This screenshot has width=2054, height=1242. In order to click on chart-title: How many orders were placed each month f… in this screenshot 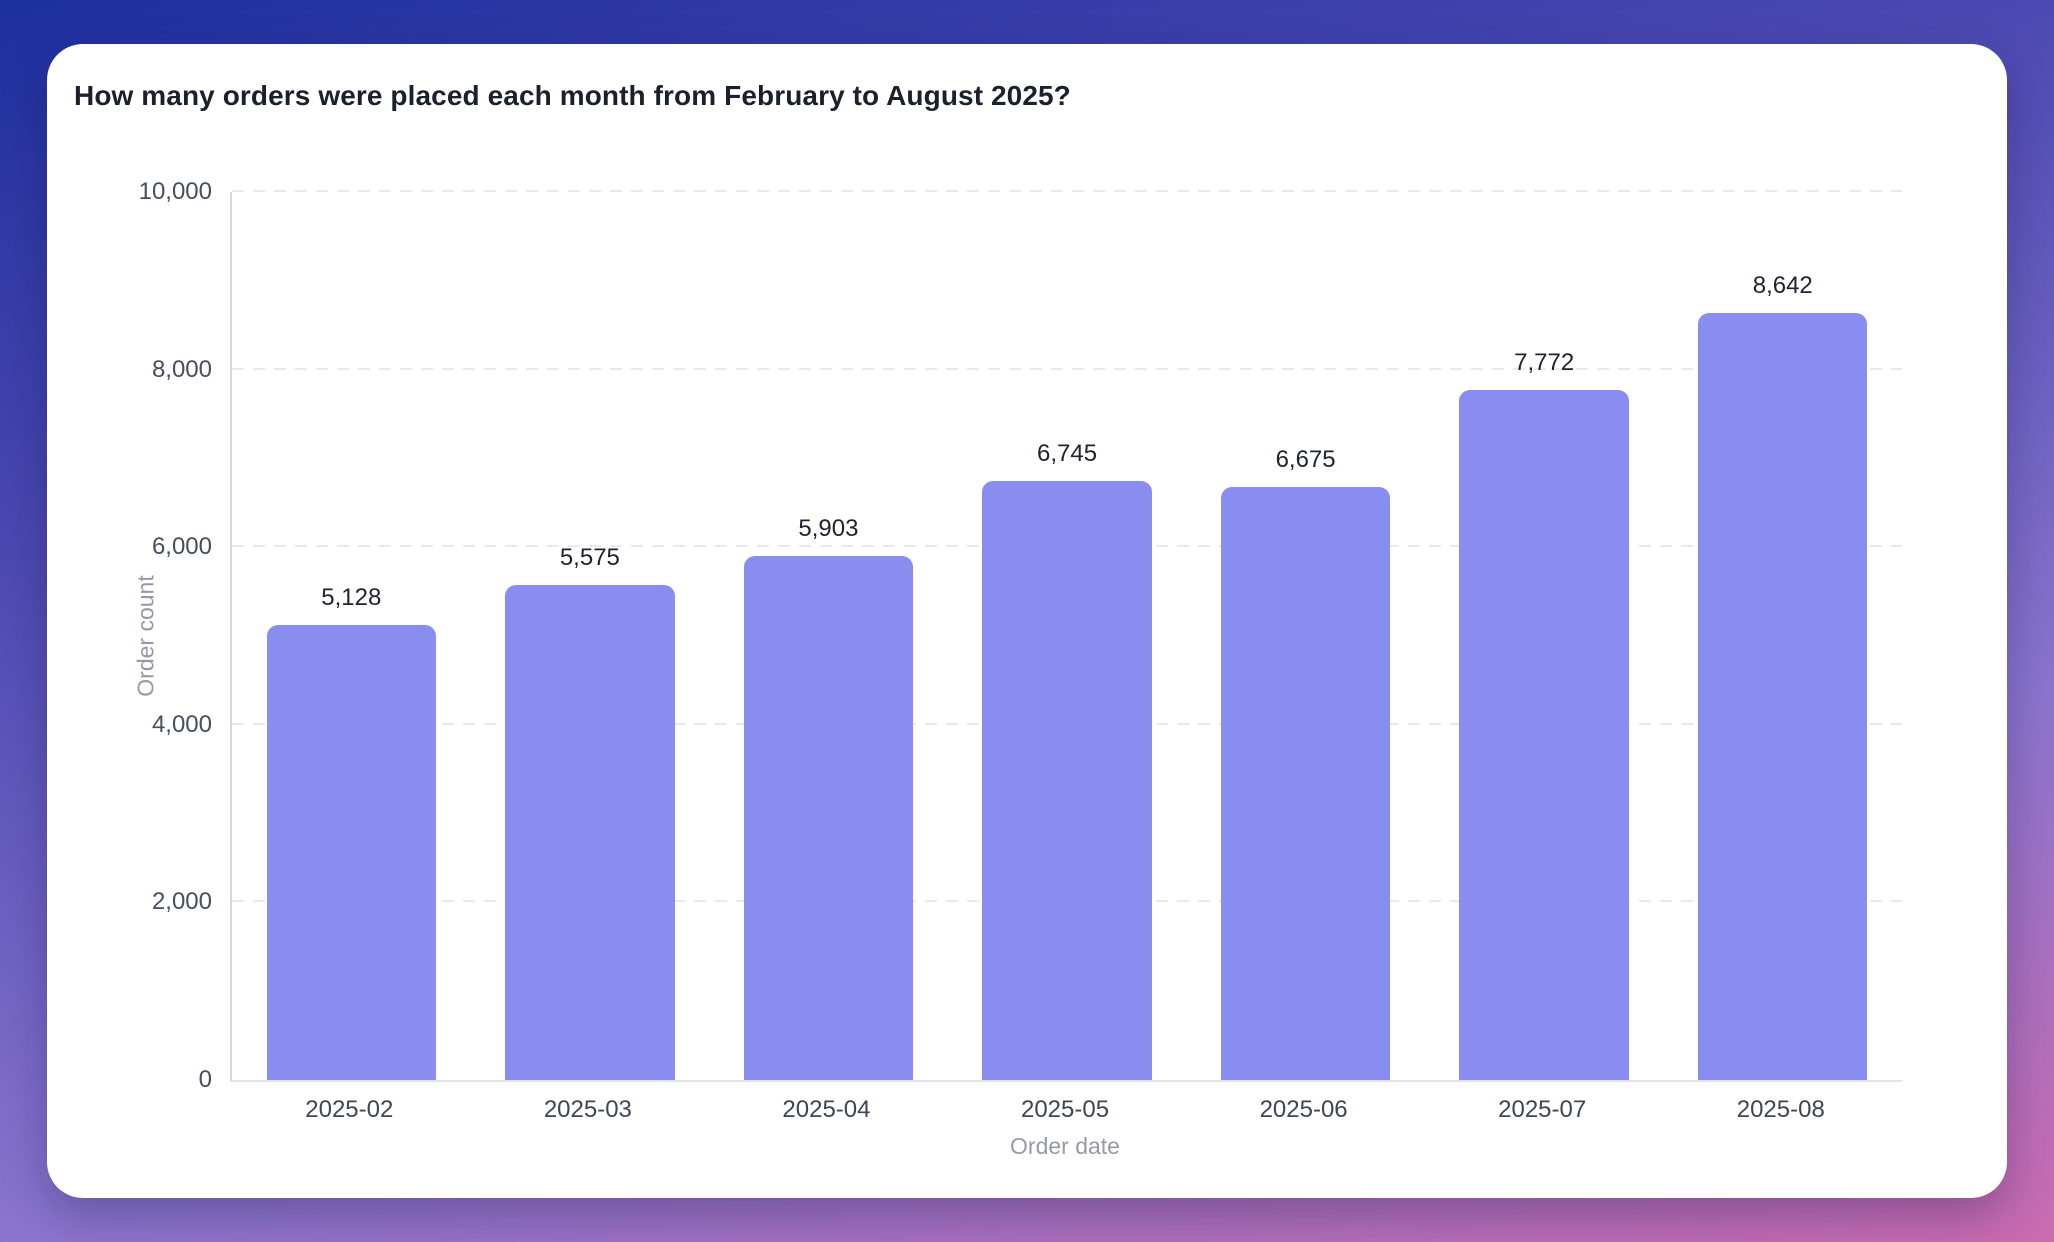, I will do `click(572, 95)`.